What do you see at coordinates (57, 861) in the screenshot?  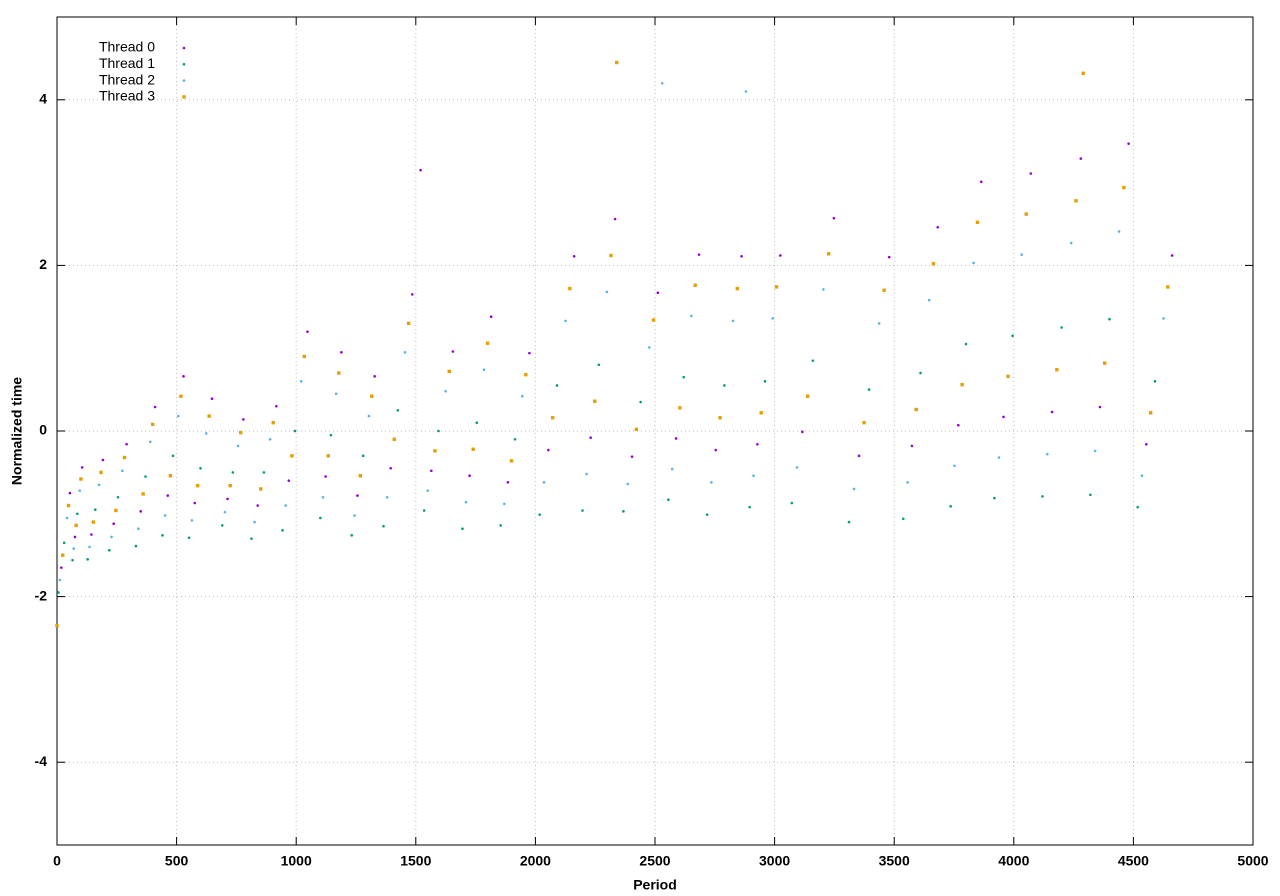 I see `x-tick-label: 0` at bounding box center [57, 861].